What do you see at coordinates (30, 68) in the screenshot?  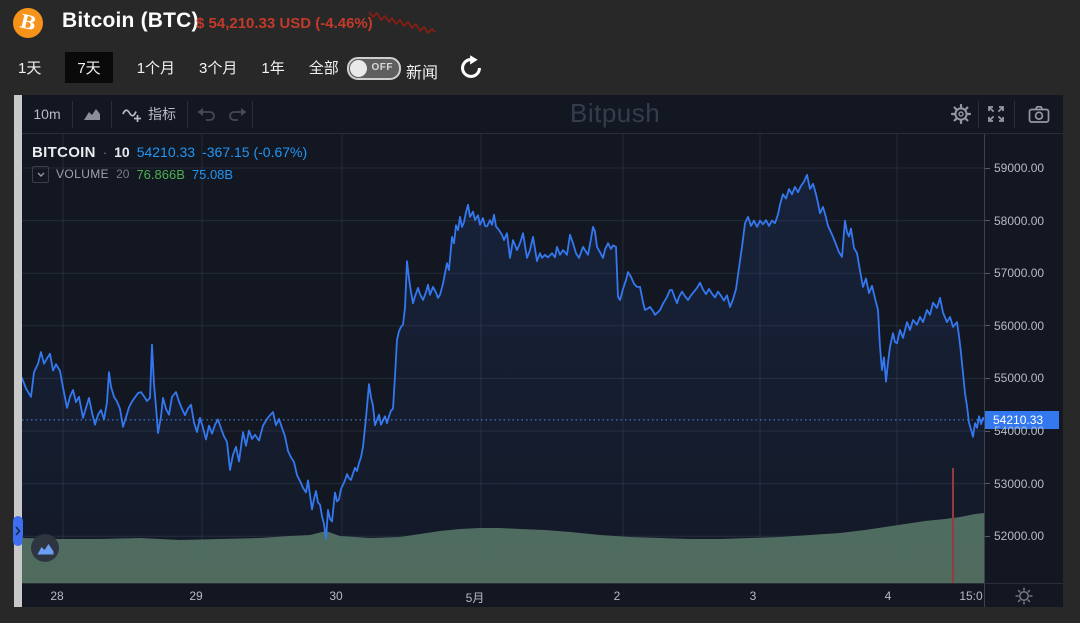 I see `tab-1d: 1天` at bounding box center [30, 68].